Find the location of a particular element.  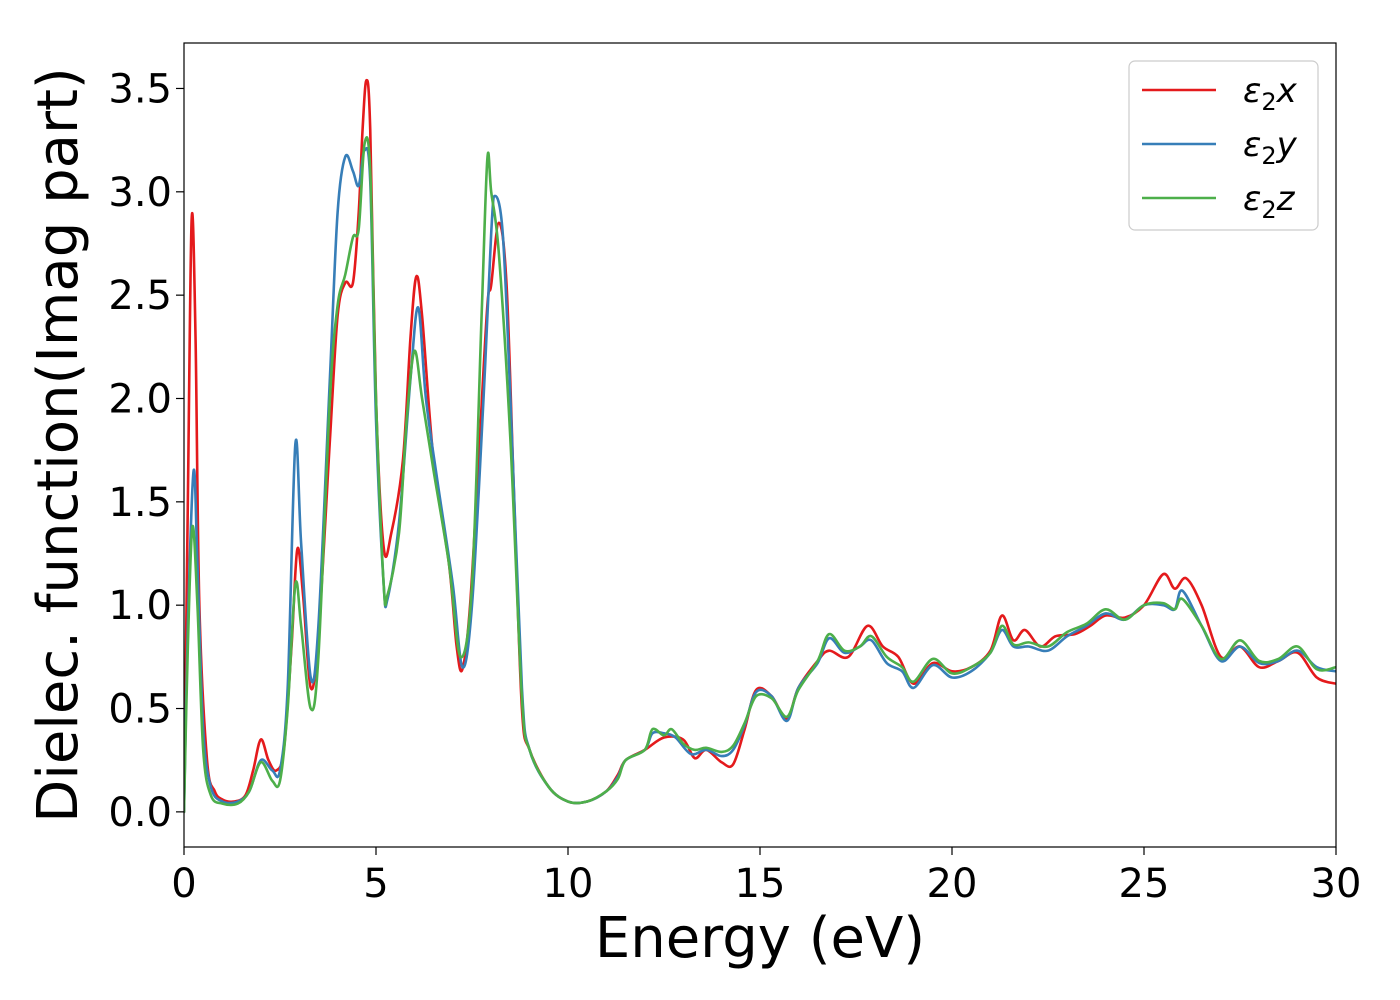

x-tick-label: 10 is located at coordinates (568, 884).